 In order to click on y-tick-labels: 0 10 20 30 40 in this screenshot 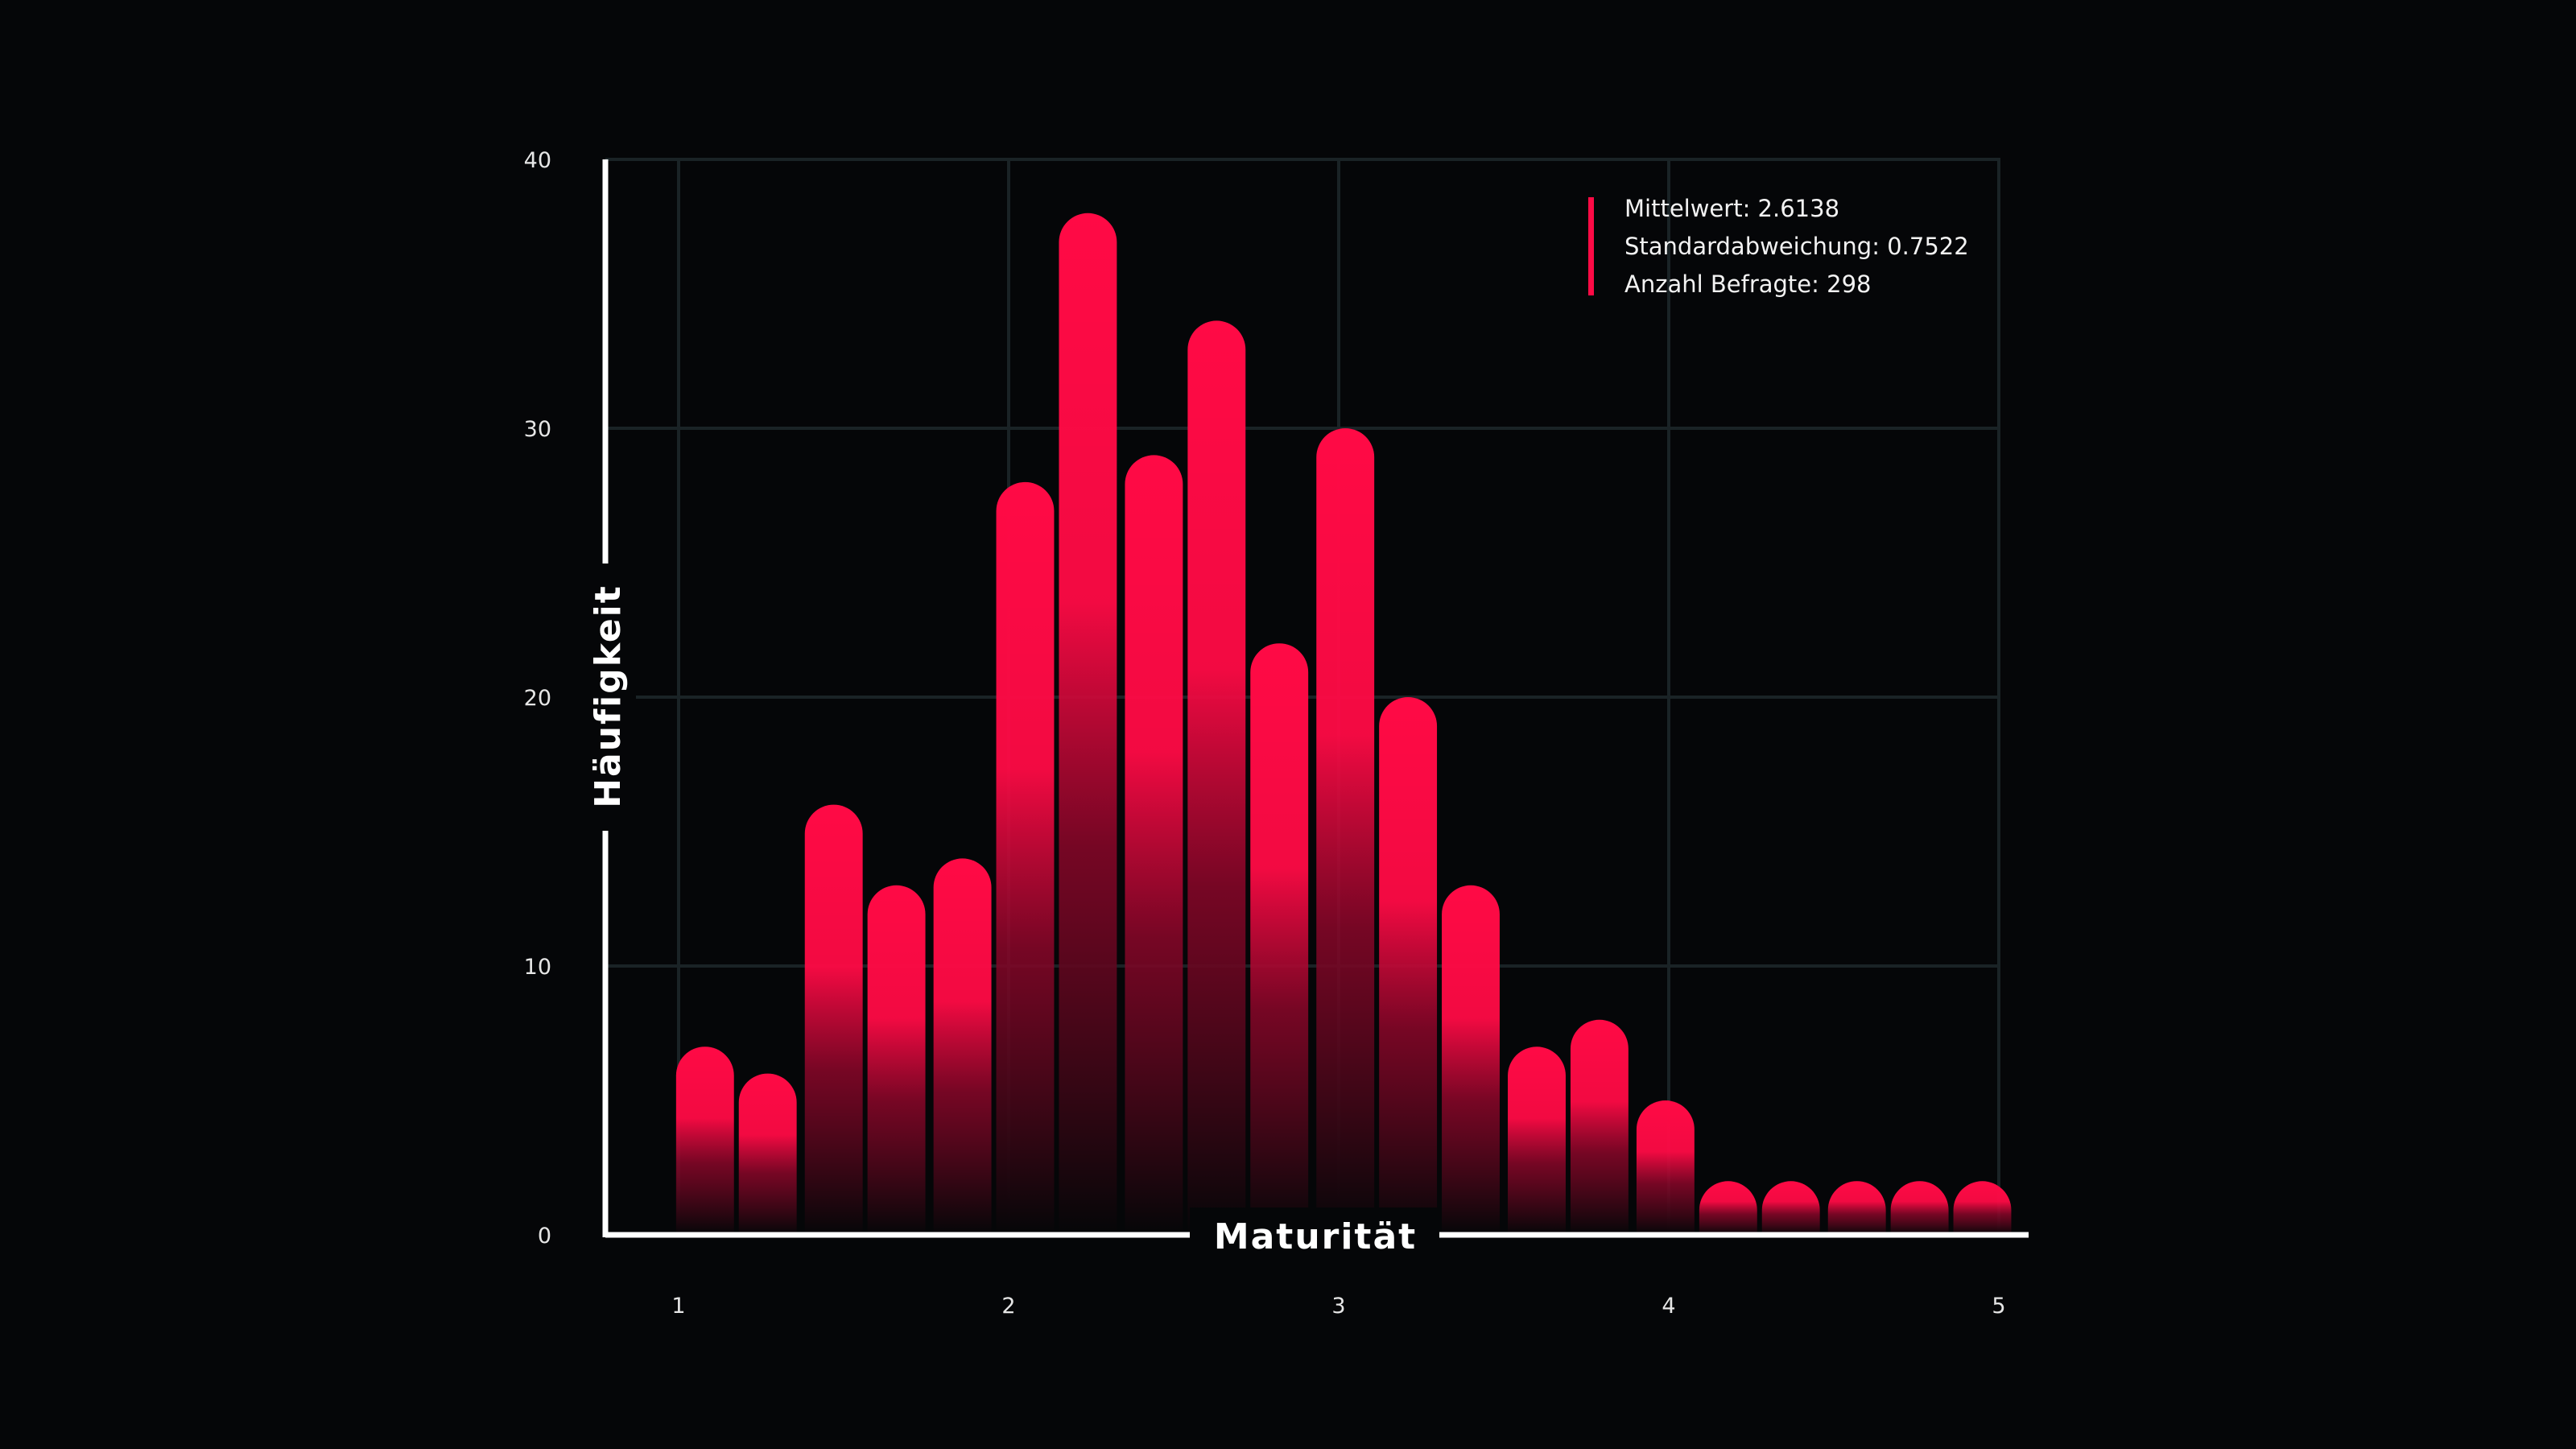, I will do `click(537, 698)`.